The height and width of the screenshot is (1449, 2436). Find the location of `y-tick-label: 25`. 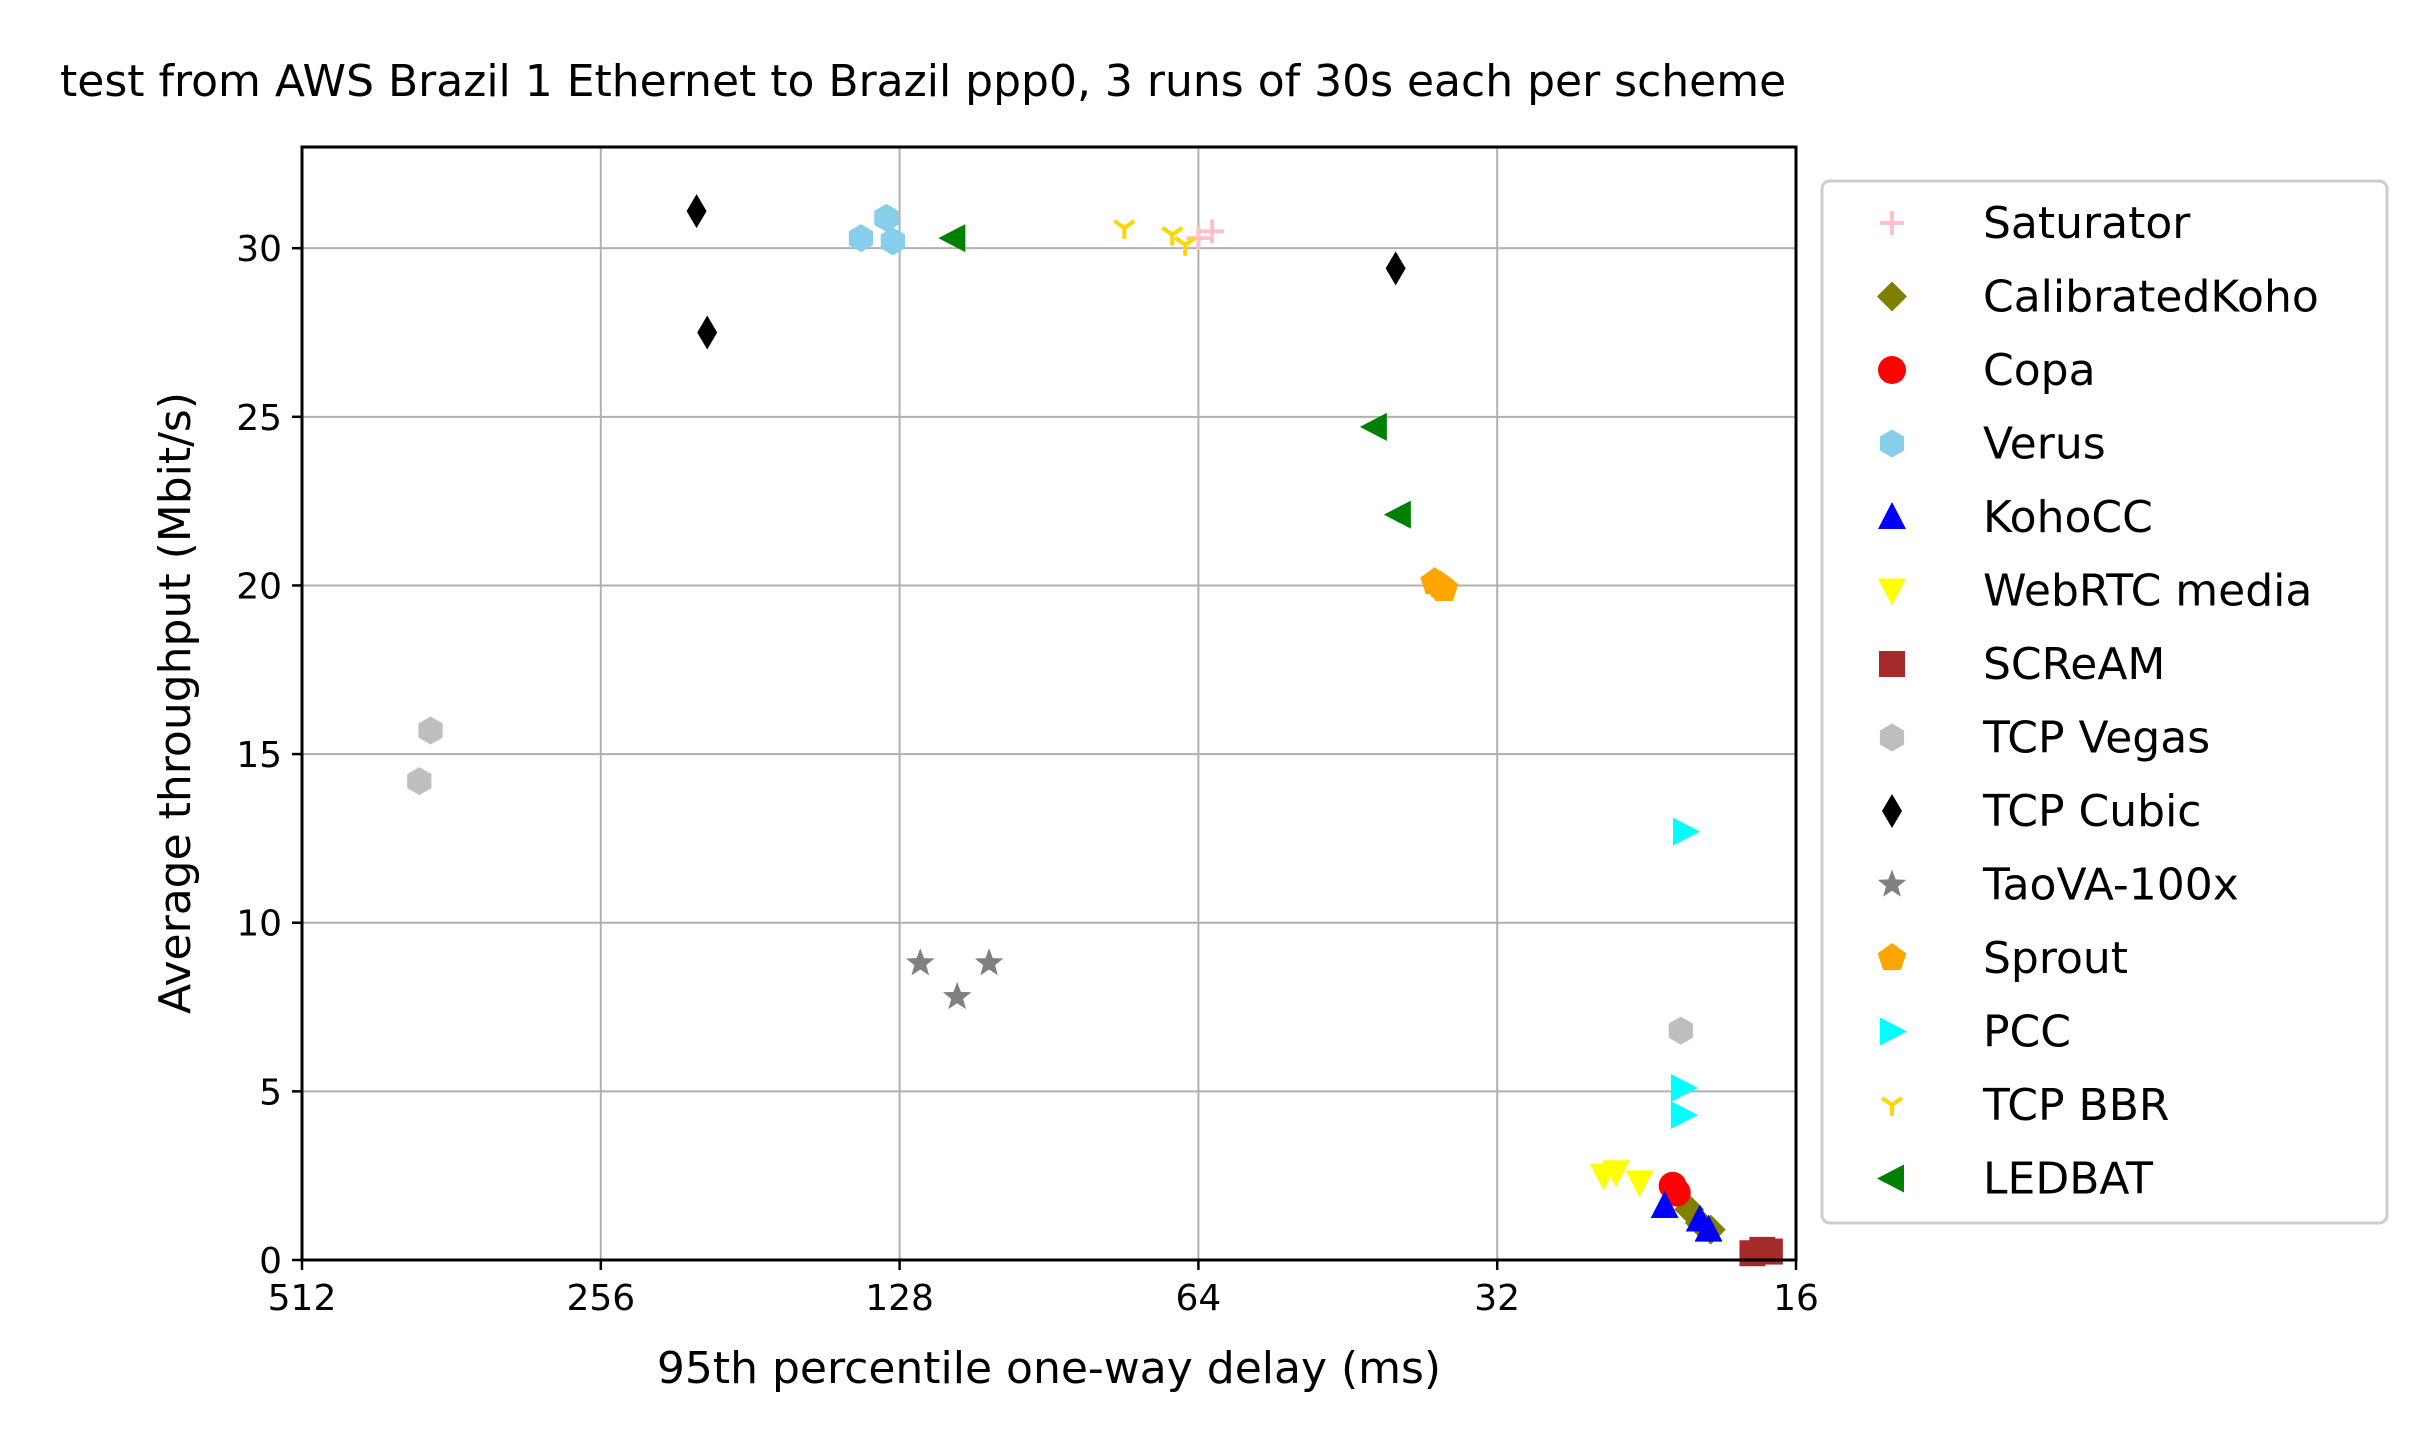

y-tick-label: 25 is located at coordinates (259, 418).